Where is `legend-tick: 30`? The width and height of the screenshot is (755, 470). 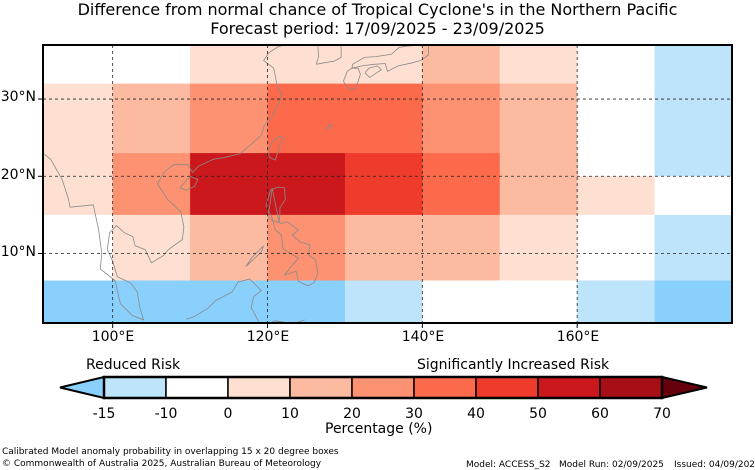 legend-tick: 30 is located at coordinates (414, 414).